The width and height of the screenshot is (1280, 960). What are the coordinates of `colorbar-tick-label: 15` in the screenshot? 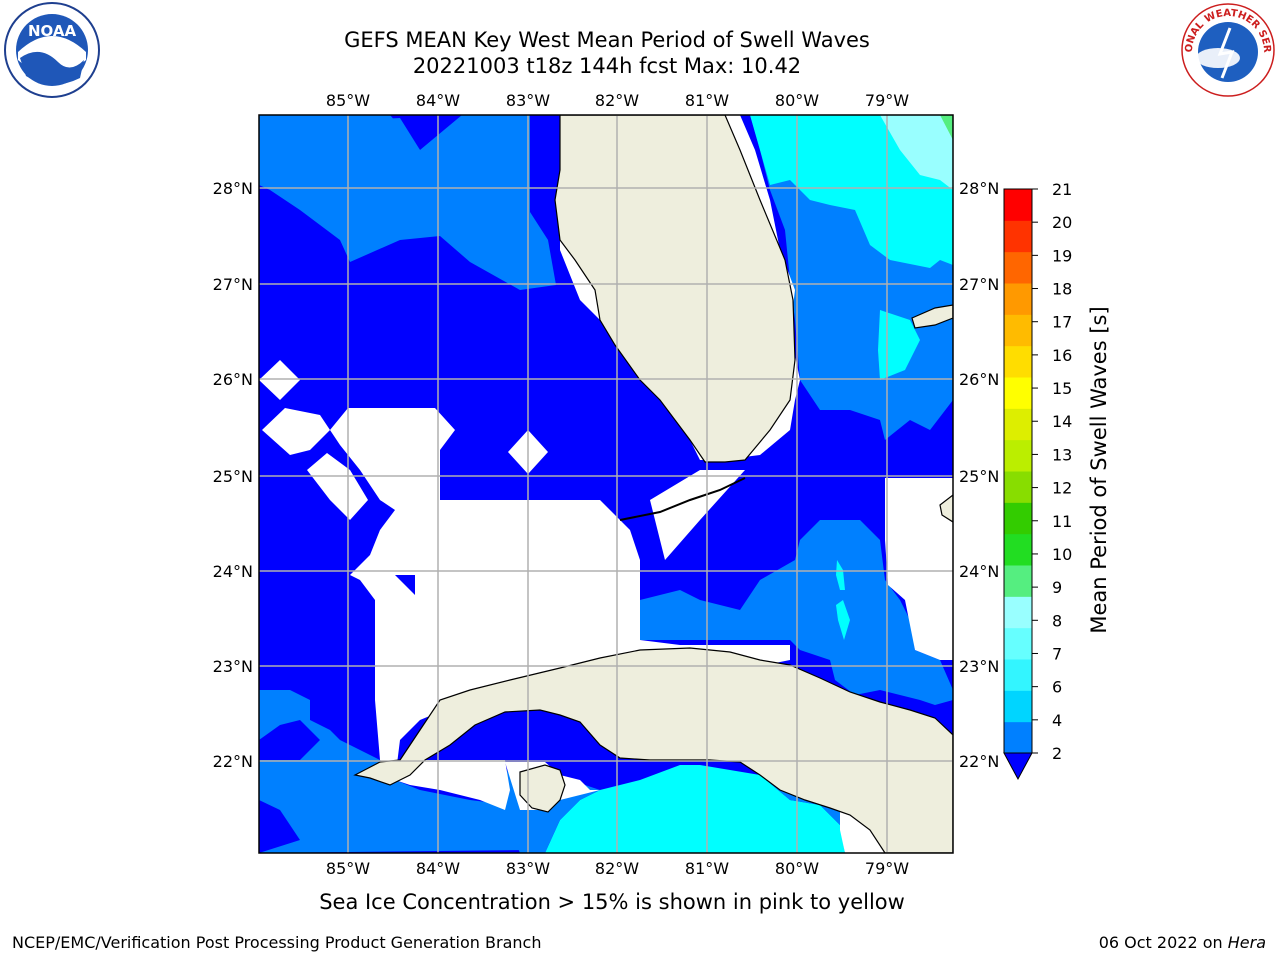 It's located at (1062, 388).